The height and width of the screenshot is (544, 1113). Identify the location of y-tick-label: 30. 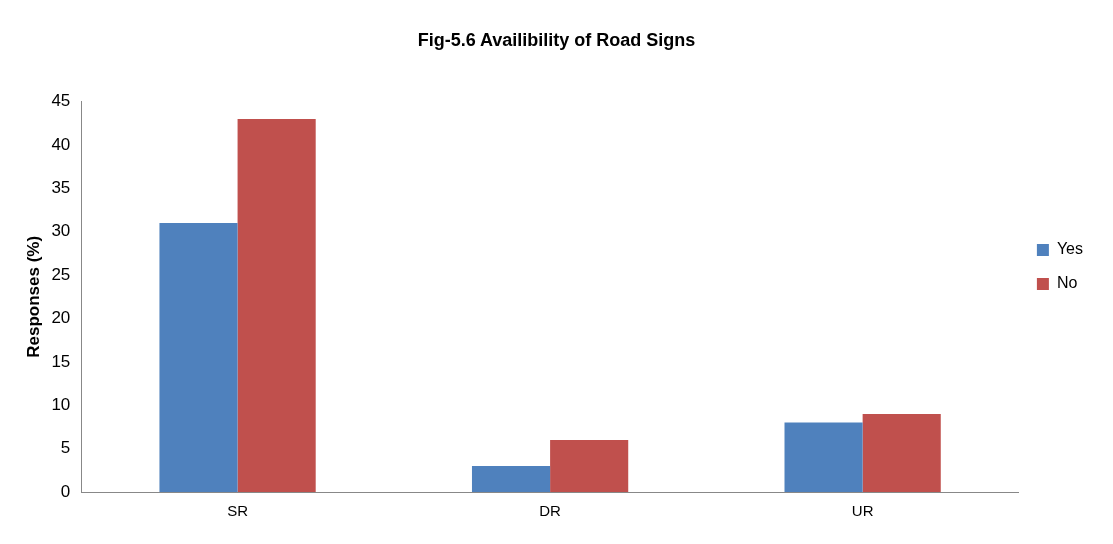
(61, 231).